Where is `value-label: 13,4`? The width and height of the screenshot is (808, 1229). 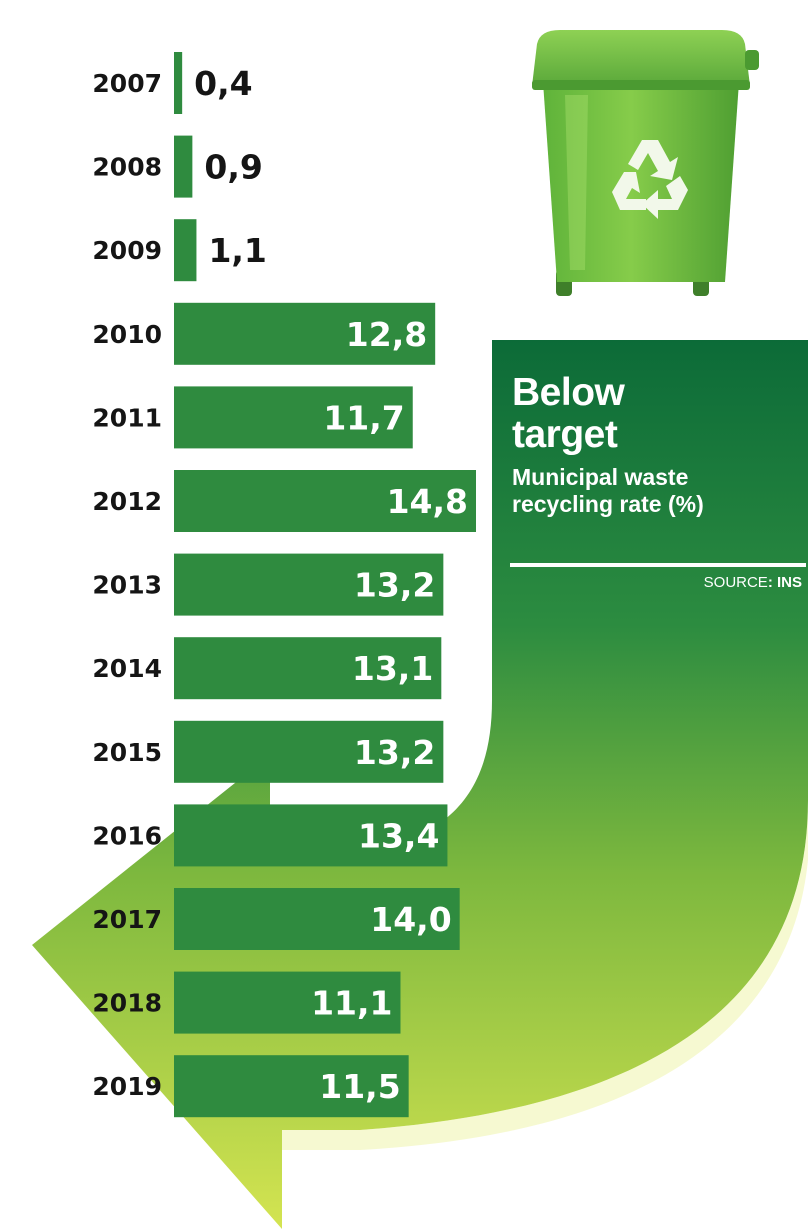
value-label: 13,4 is located at coordinates (398, 835).